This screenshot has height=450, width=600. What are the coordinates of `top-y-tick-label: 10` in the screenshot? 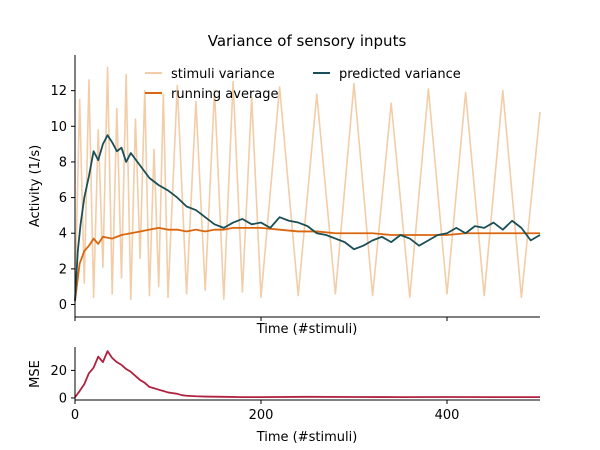 It's located at (58, 127).